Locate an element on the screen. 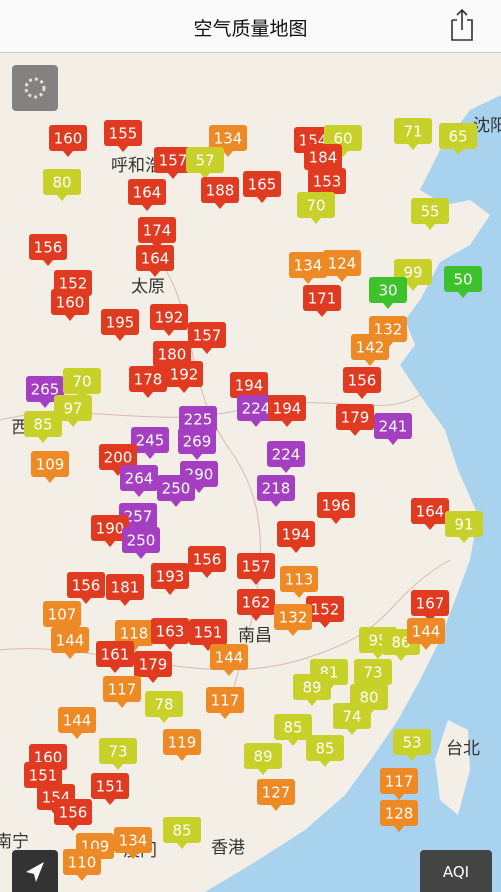  aqi-marker: 124 is located at coordinates (342, 266).